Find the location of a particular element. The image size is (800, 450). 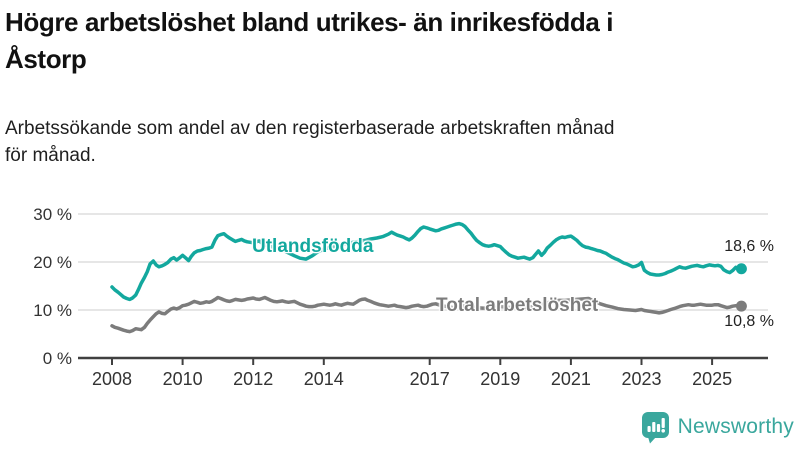

series-label-total-arbetsloshet: Total arbetslöshet is located at coordinates (517, 305).